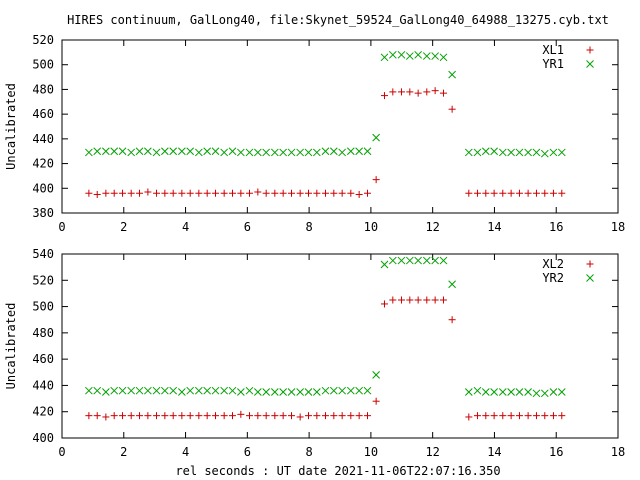 Image resolution: width=640 pixels, height=480 pixels. Describe the element at coordinates (123, 452) in the screenshot. I see `x-tick-label: 2` at that location.